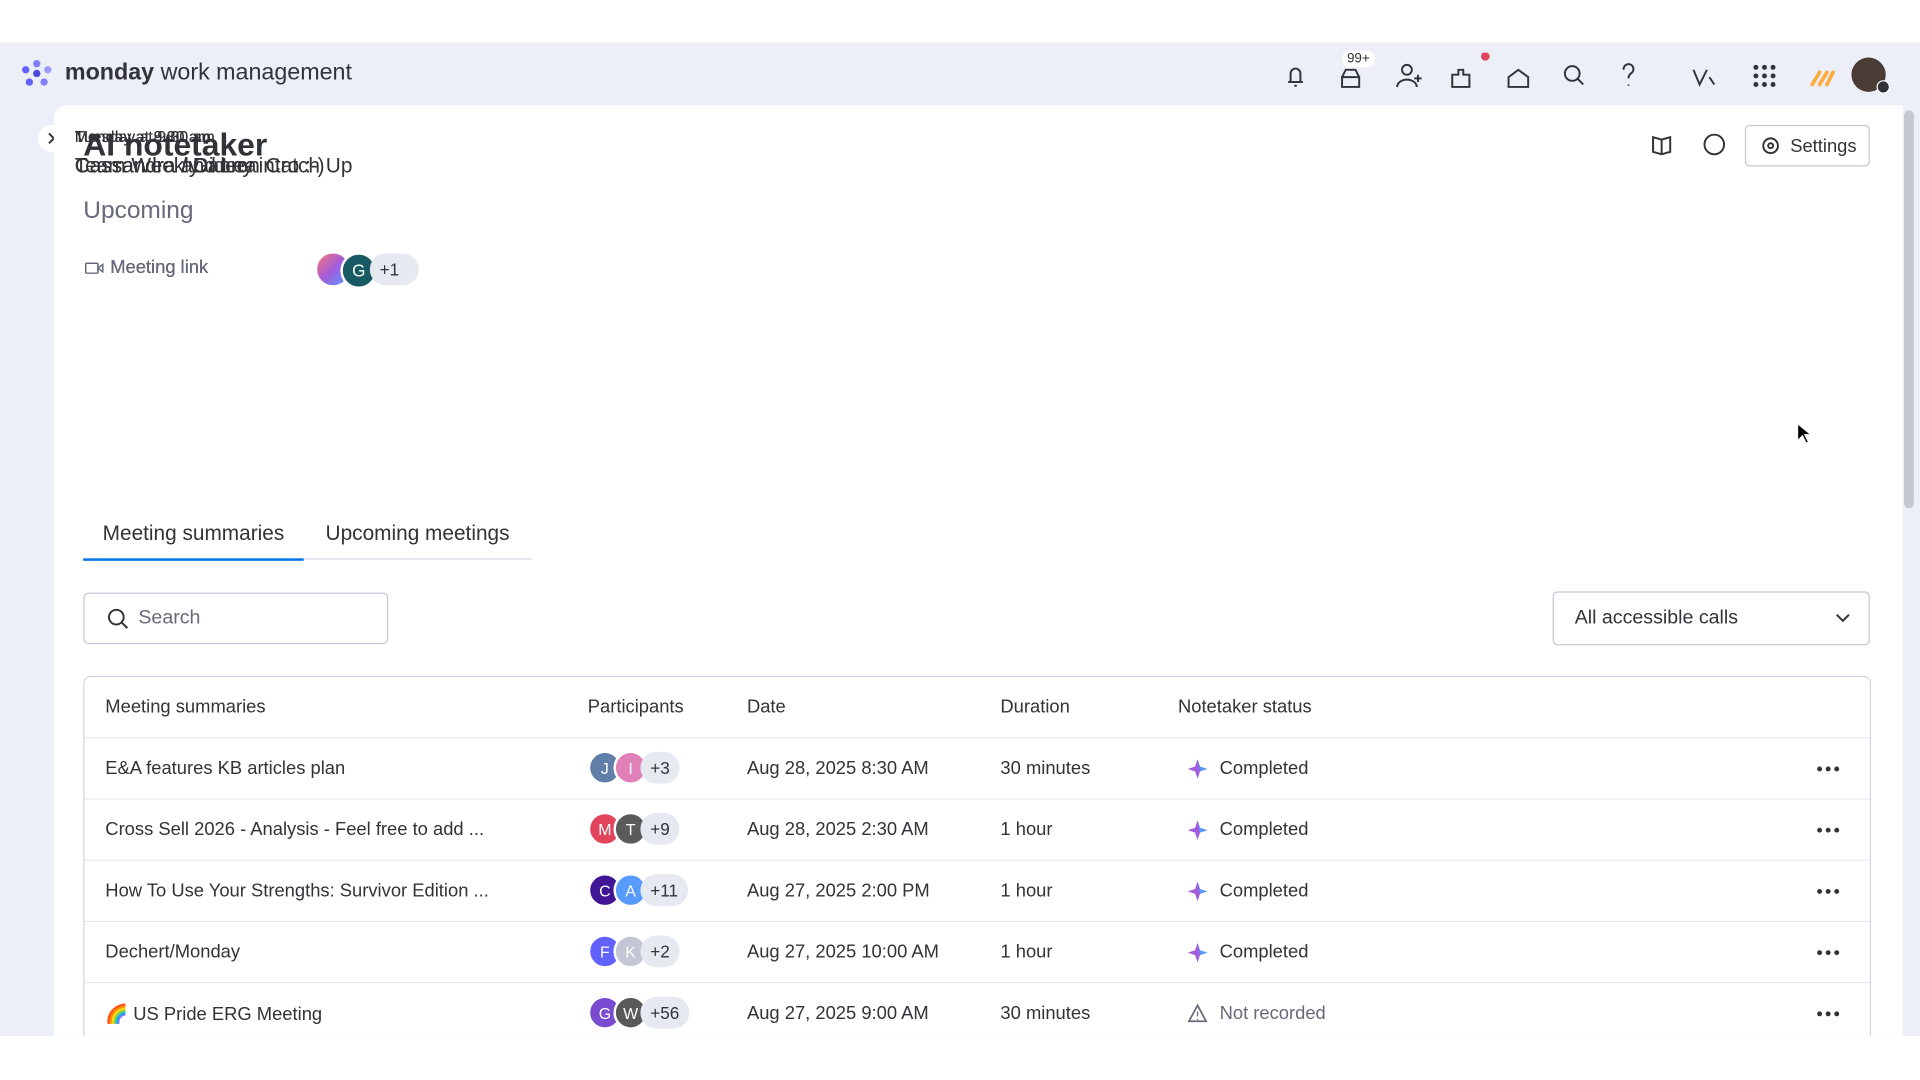 The image size is (1920, 1080). I want to click on product-name: work management, so click(256, 73).